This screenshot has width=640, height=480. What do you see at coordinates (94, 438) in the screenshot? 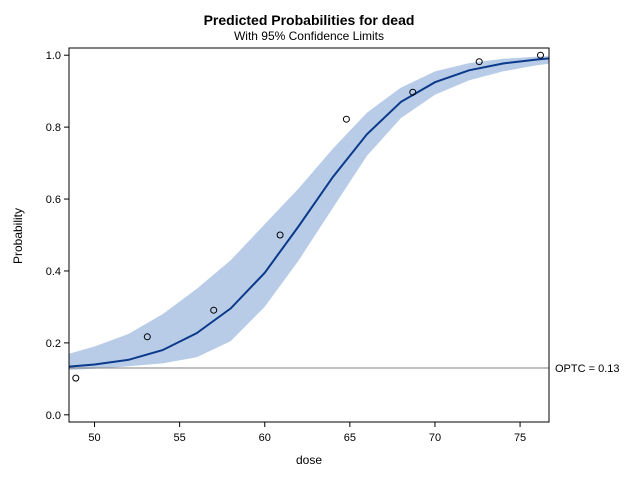
I see `x-tick-label: 50` at bounding box center [94, 438].